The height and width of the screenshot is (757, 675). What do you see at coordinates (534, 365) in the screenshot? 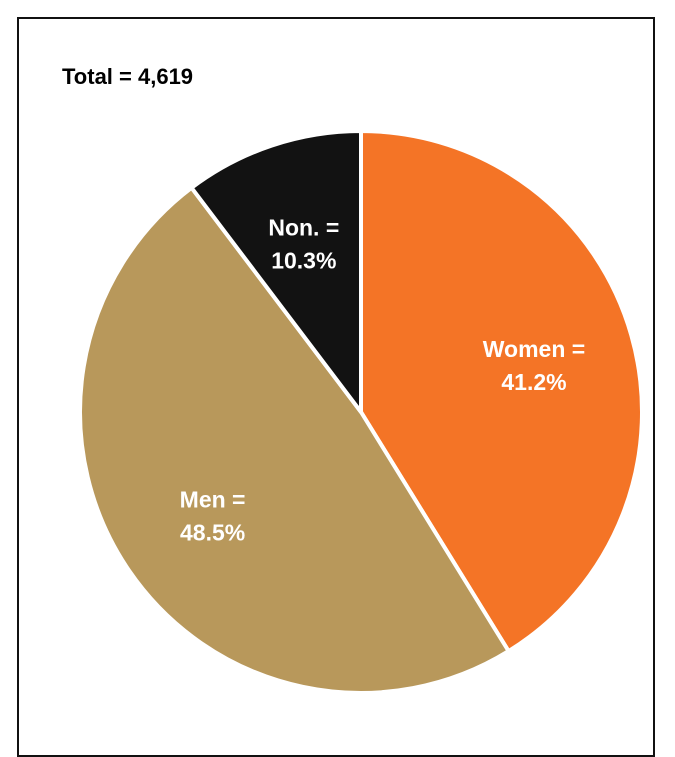
I see `slice-label-women: Women = 41.2%` at bounding box center [534, 365].